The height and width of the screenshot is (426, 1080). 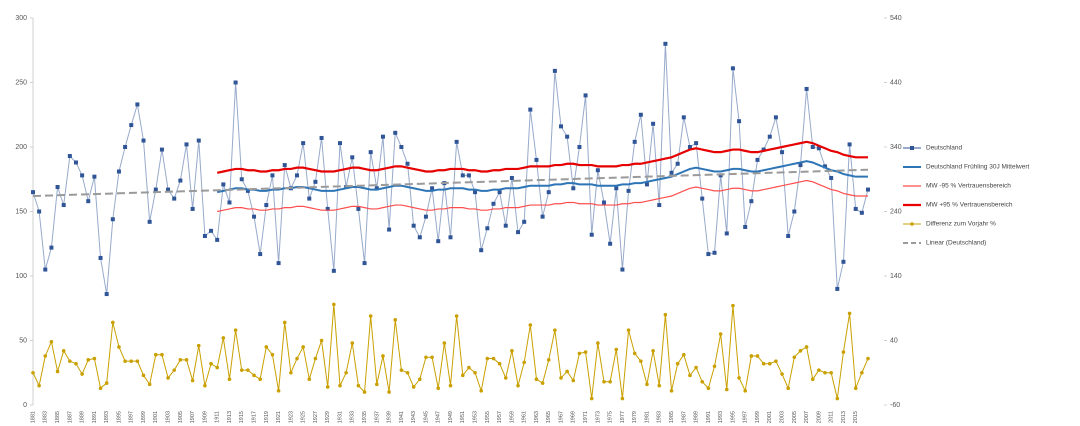 I want to click on x-tick-label: 2009, so click(x=819, y=417).